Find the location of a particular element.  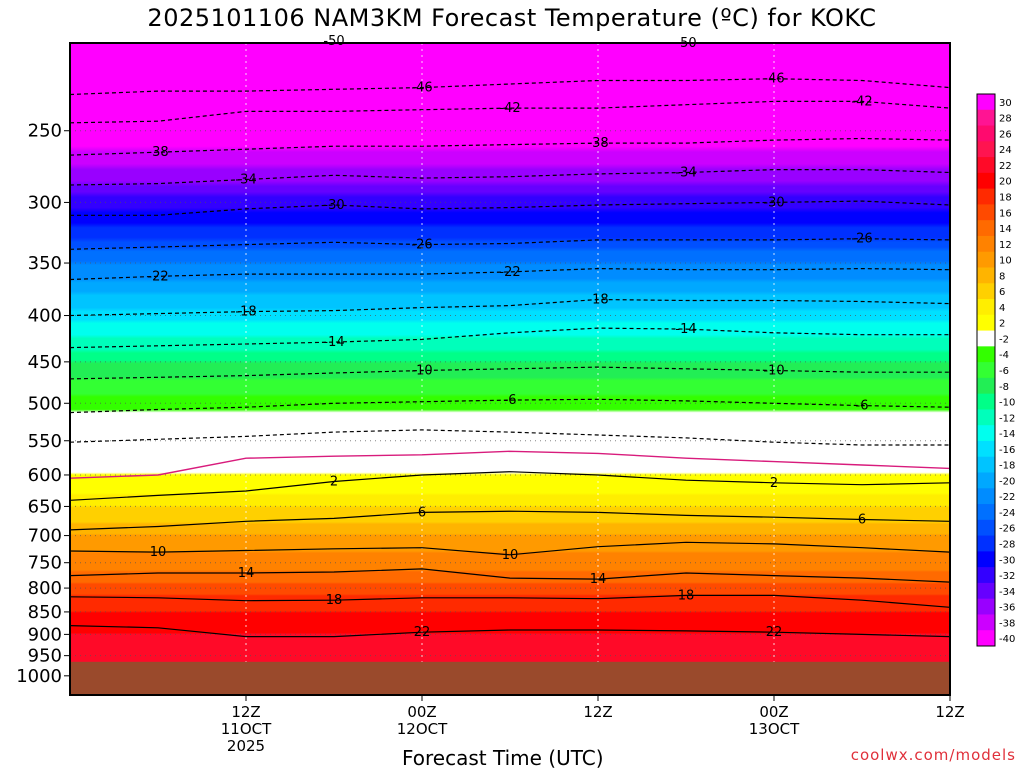

colorbar-label: -38 is located at coordinates (1007, 623).